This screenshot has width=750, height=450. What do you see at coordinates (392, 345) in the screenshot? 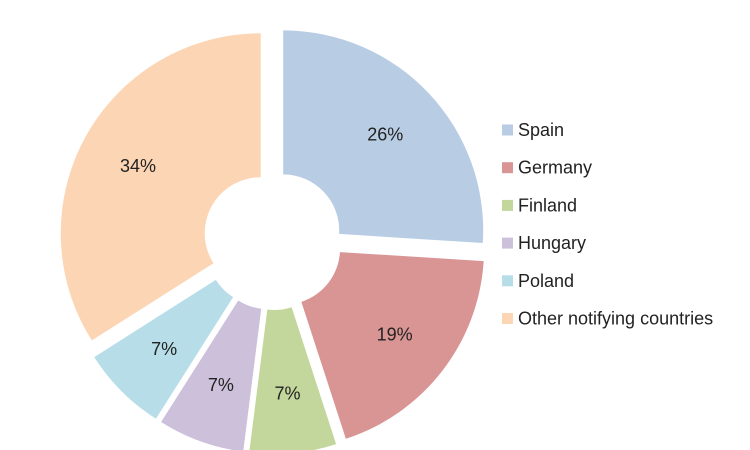
I see `pie-slice-germany` at bounding box center [392, 345].